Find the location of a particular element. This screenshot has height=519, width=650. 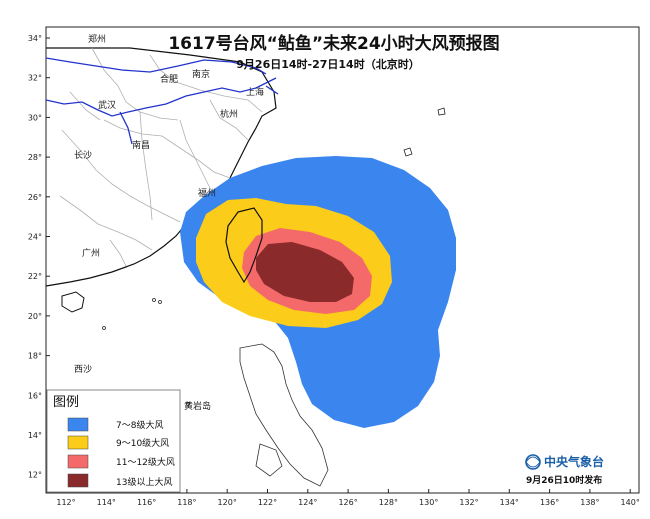

legend-label-wind-13-plus: 13级以上大风 is located at coordinates (144, 482).